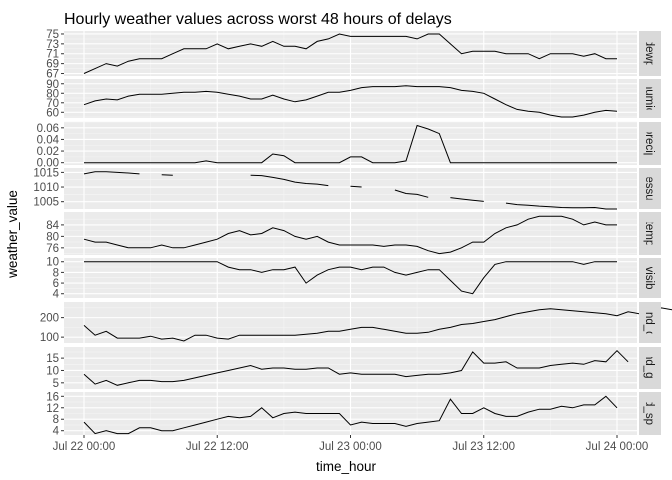 This screenshot has width=672, height=480. Describe the element at coordinates (52, 113) in the screenshot. I see `y-tick-label: 60` at that location.